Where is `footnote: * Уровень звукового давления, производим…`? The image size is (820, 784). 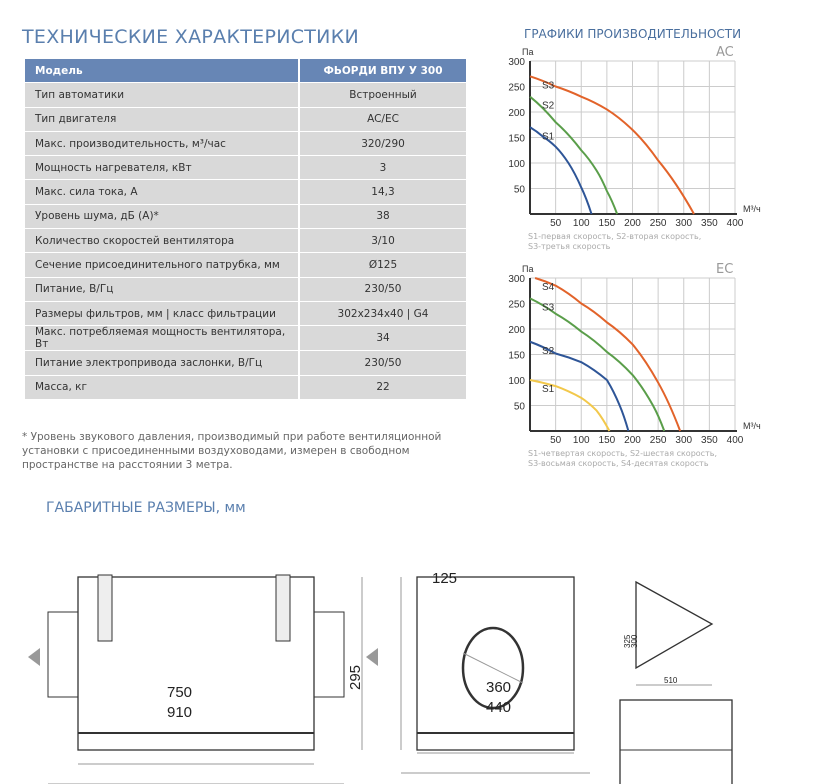 footnote: * Уровень звукового давления, производим… is located at coordinates (232, 451).